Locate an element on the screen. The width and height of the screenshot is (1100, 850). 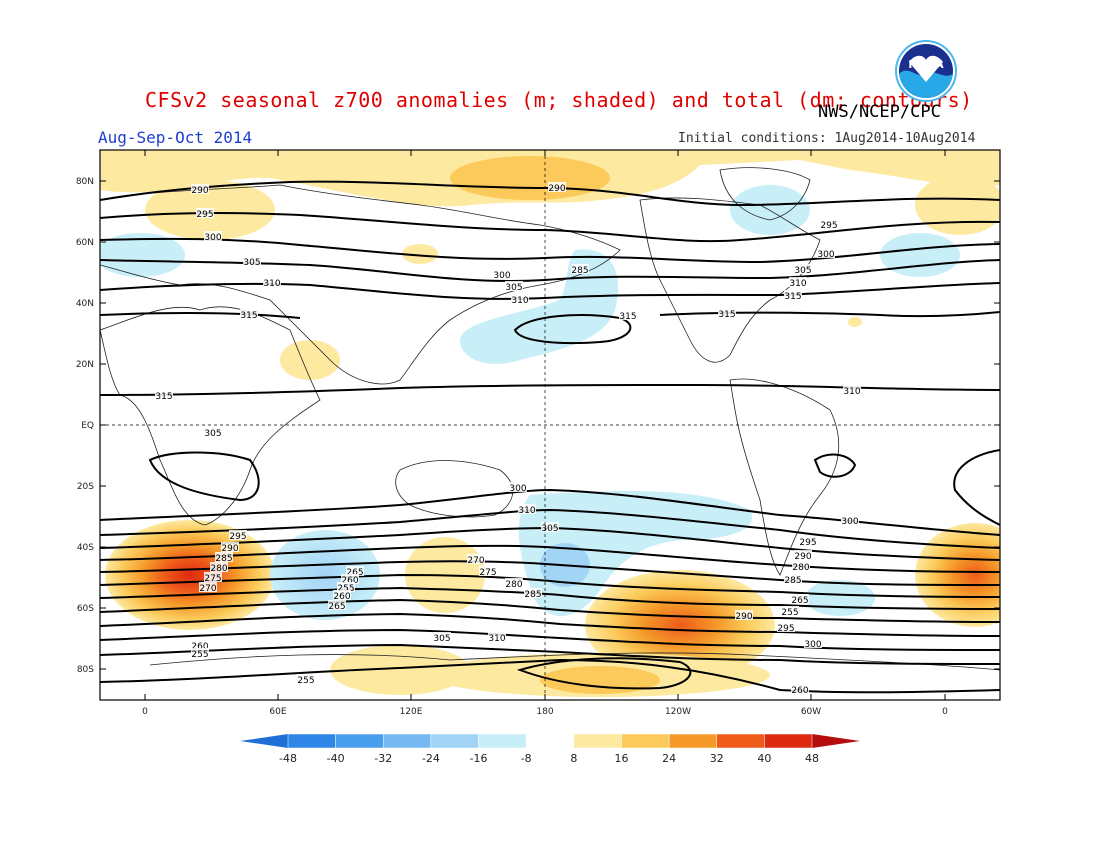
contour-315n-b is located at coordinates (572, 329).